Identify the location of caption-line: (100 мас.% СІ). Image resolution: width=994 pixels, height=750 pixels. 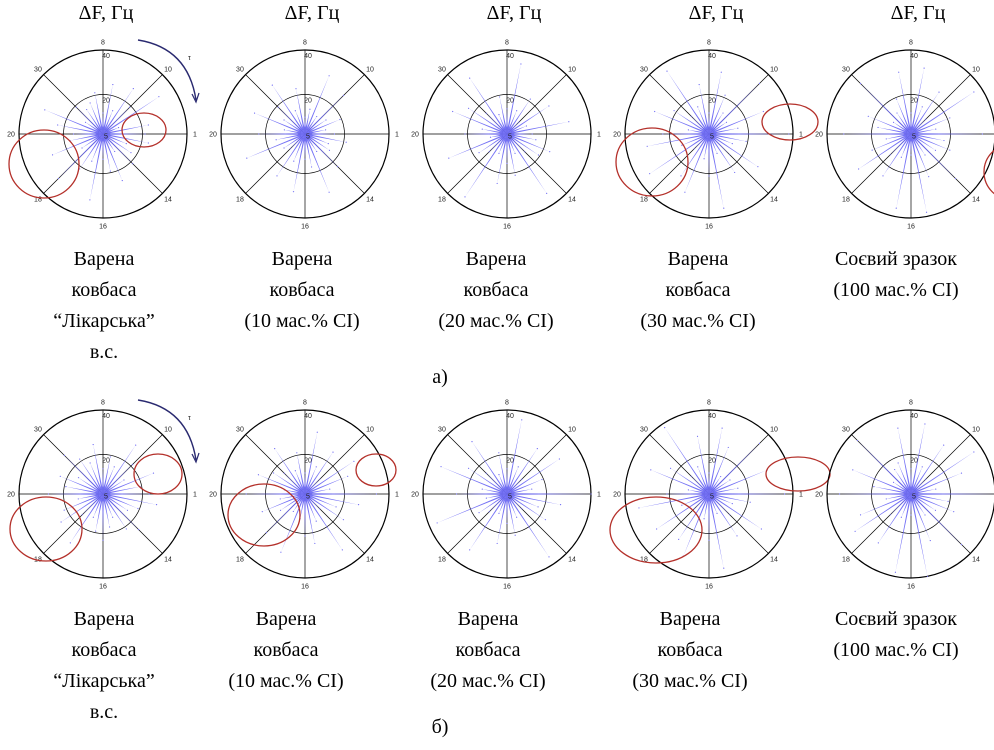
(896, 650).